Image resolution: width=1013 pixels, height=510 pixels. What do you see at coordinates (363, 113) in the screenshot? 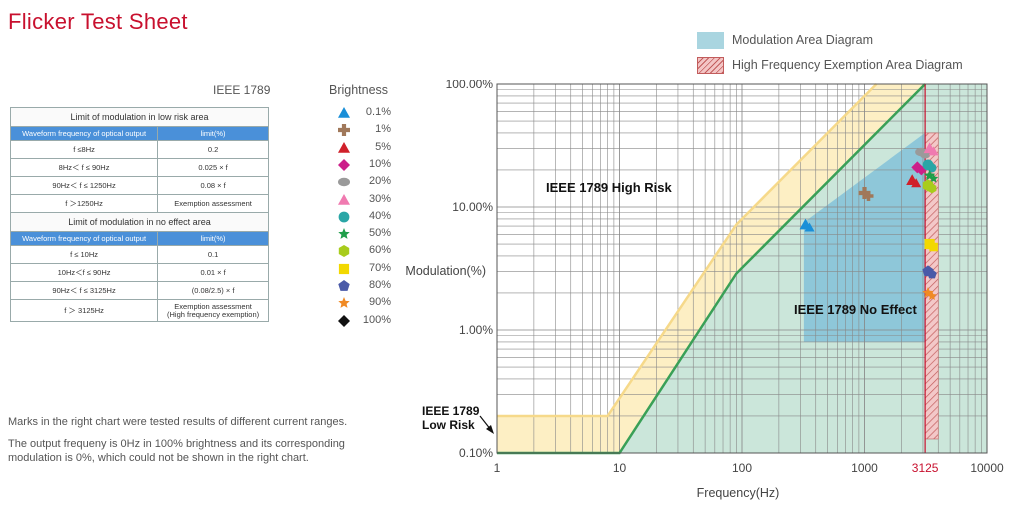
I see `brightness-item: 0.1%` at bounding box center [363, 113].